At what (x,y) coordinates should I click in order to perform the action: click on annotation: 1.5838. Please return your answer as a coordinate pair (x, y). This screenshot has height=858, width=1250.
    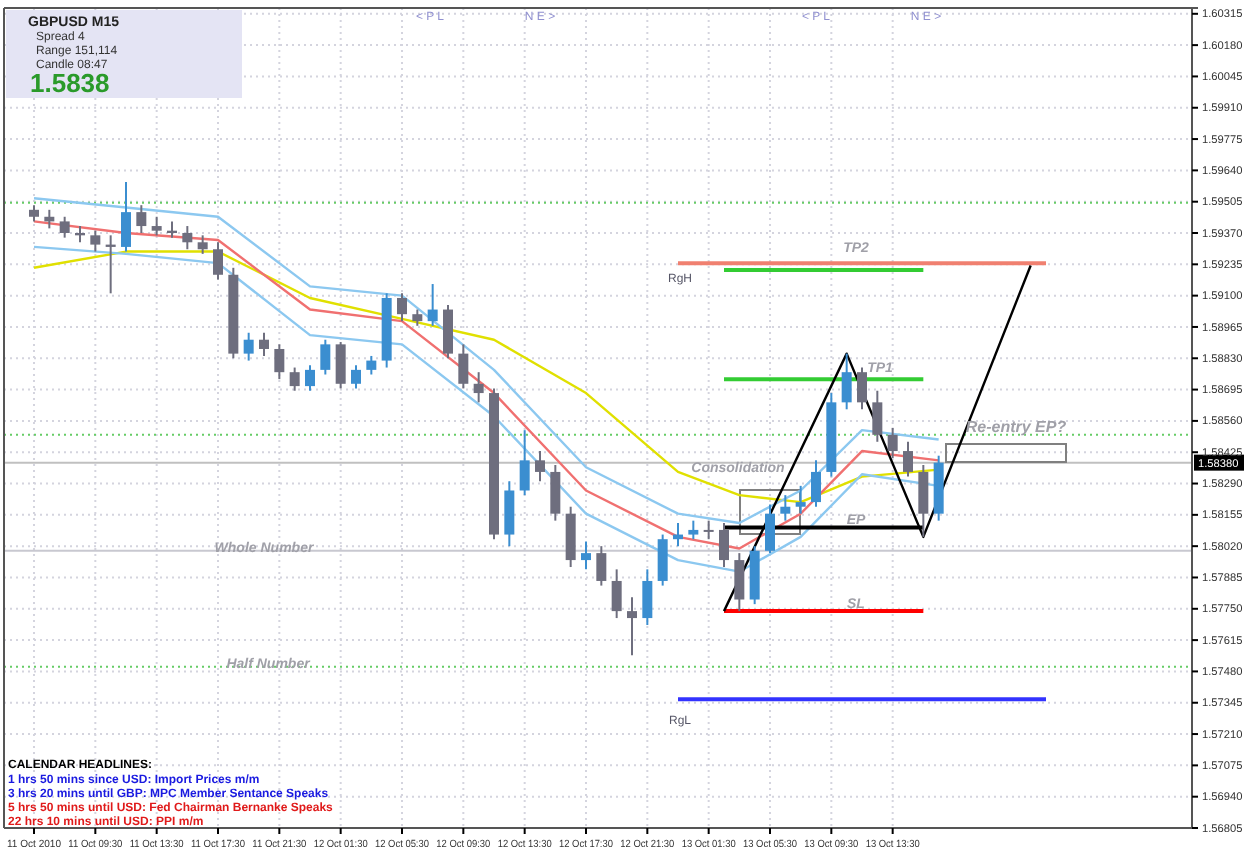
    Looking at the image, I should click on (70, 83).